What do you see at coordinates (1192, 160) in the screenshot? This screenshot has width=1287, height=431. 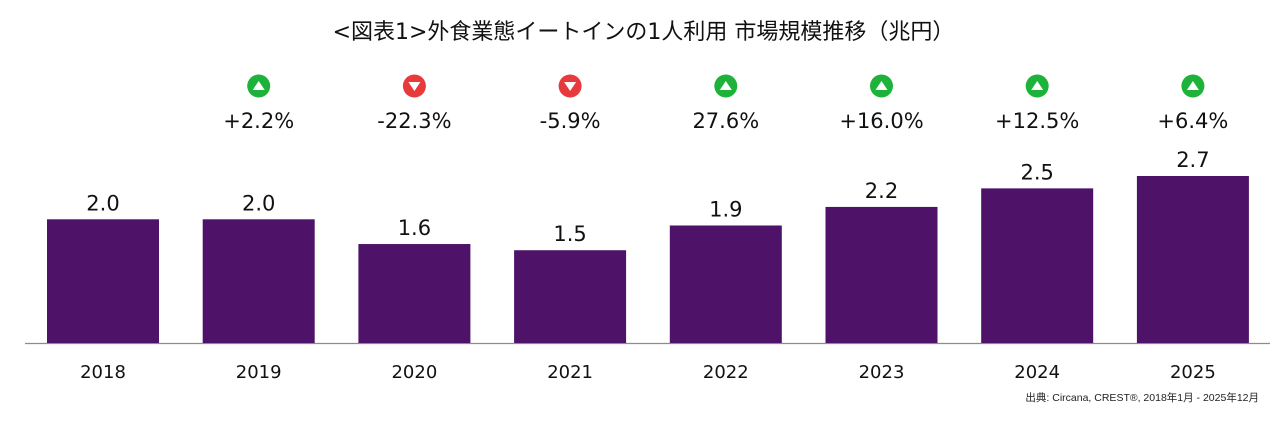 I see `data-label-2025: 2.7` at bounding box center [1192, 160].